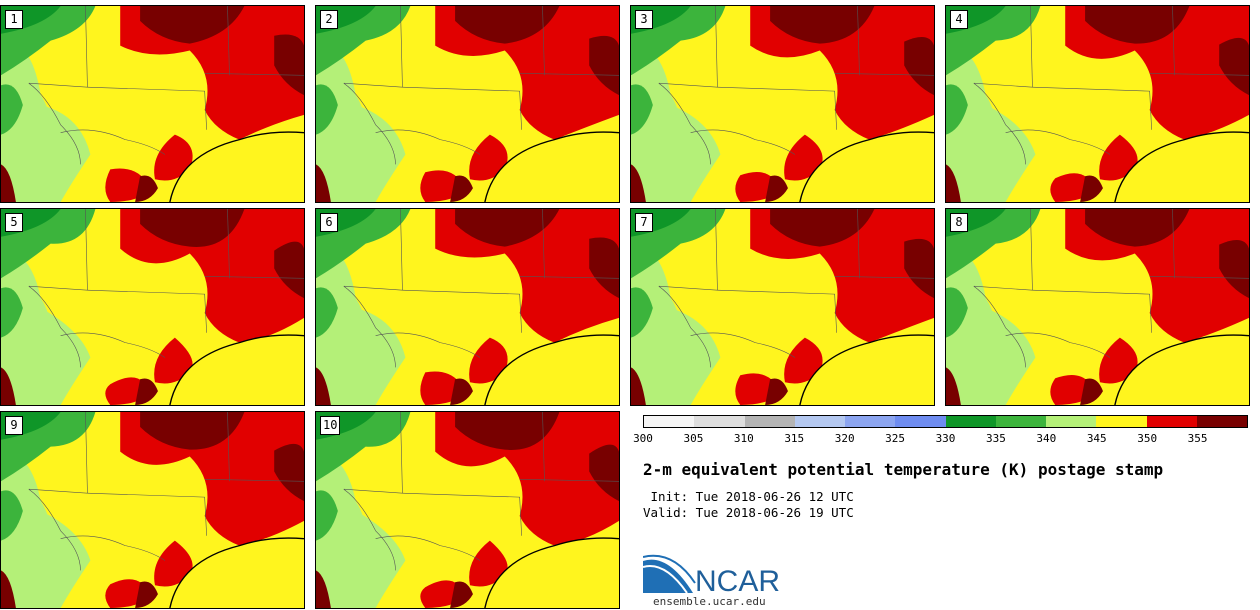 This screenshot has width=1260, height=610. What do you see at coordinates (709, 601) in the screenshot?
I see `website-link: ensemble.ucar.edu` at bounding box center [709, 601].